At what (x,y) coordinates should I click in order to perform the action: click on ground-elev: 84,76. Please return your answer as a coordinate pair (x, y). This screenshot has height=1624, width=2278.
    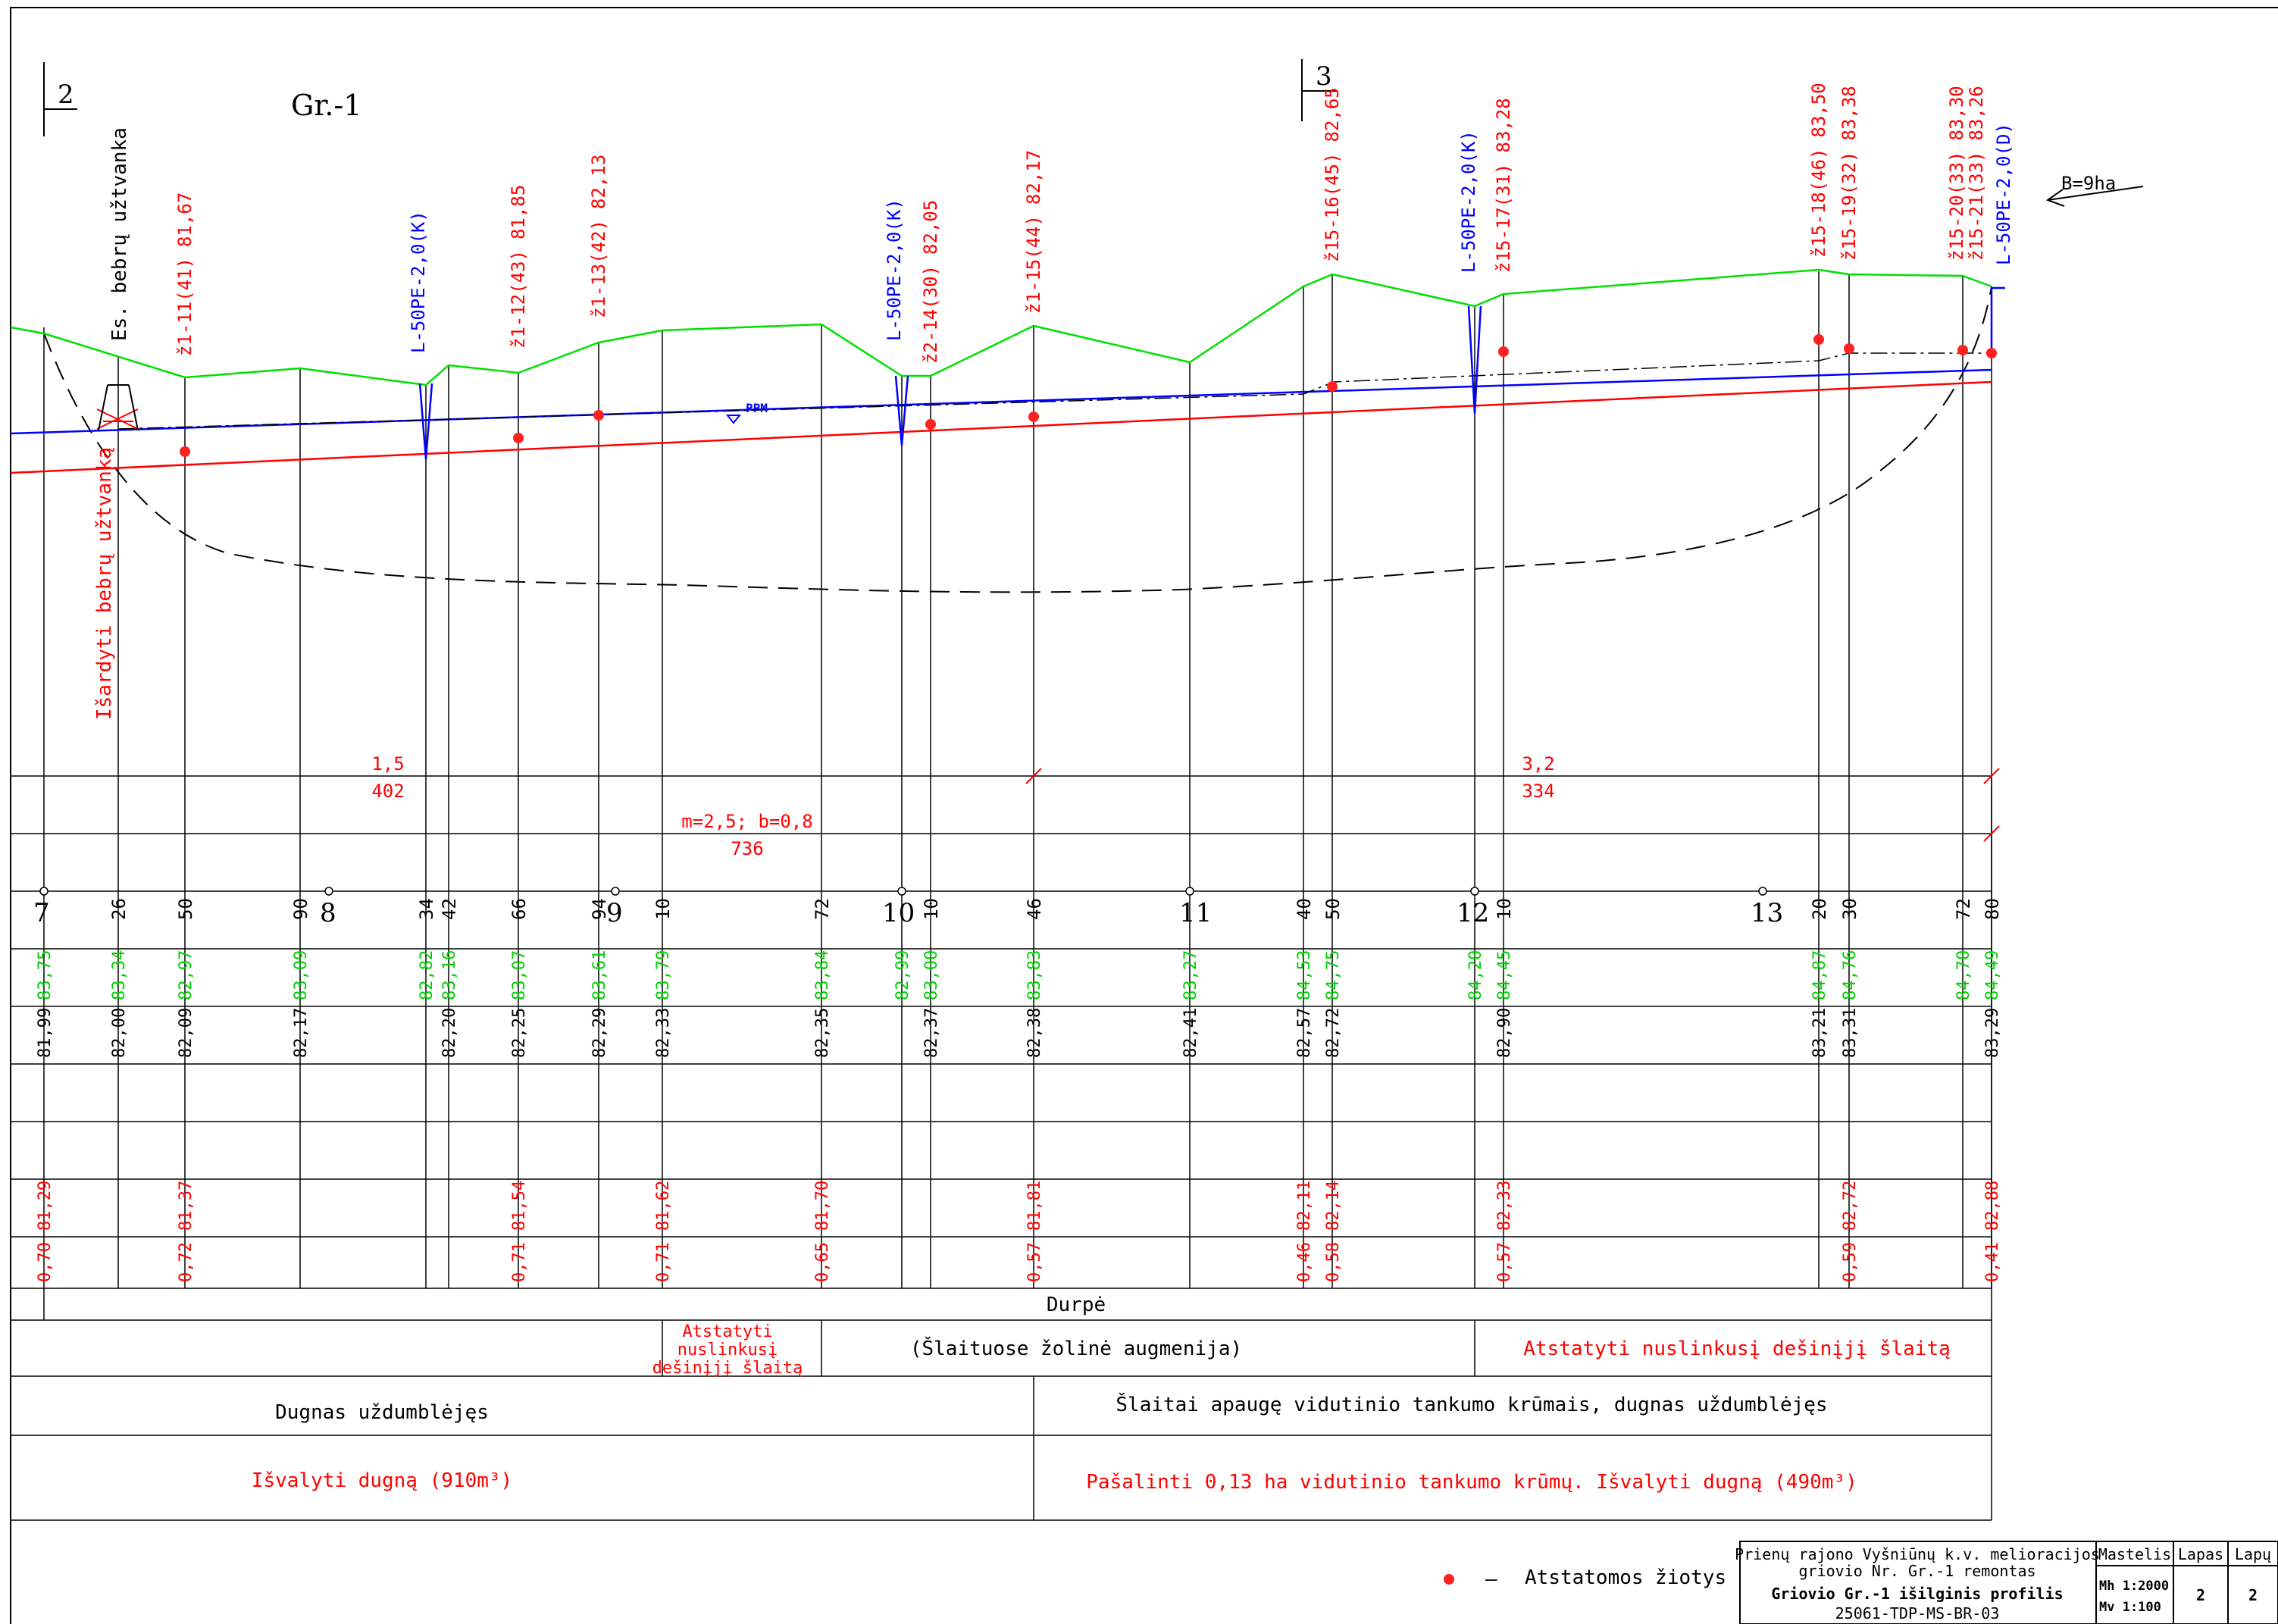
    Looking at the image, I should click on (1850, 975).